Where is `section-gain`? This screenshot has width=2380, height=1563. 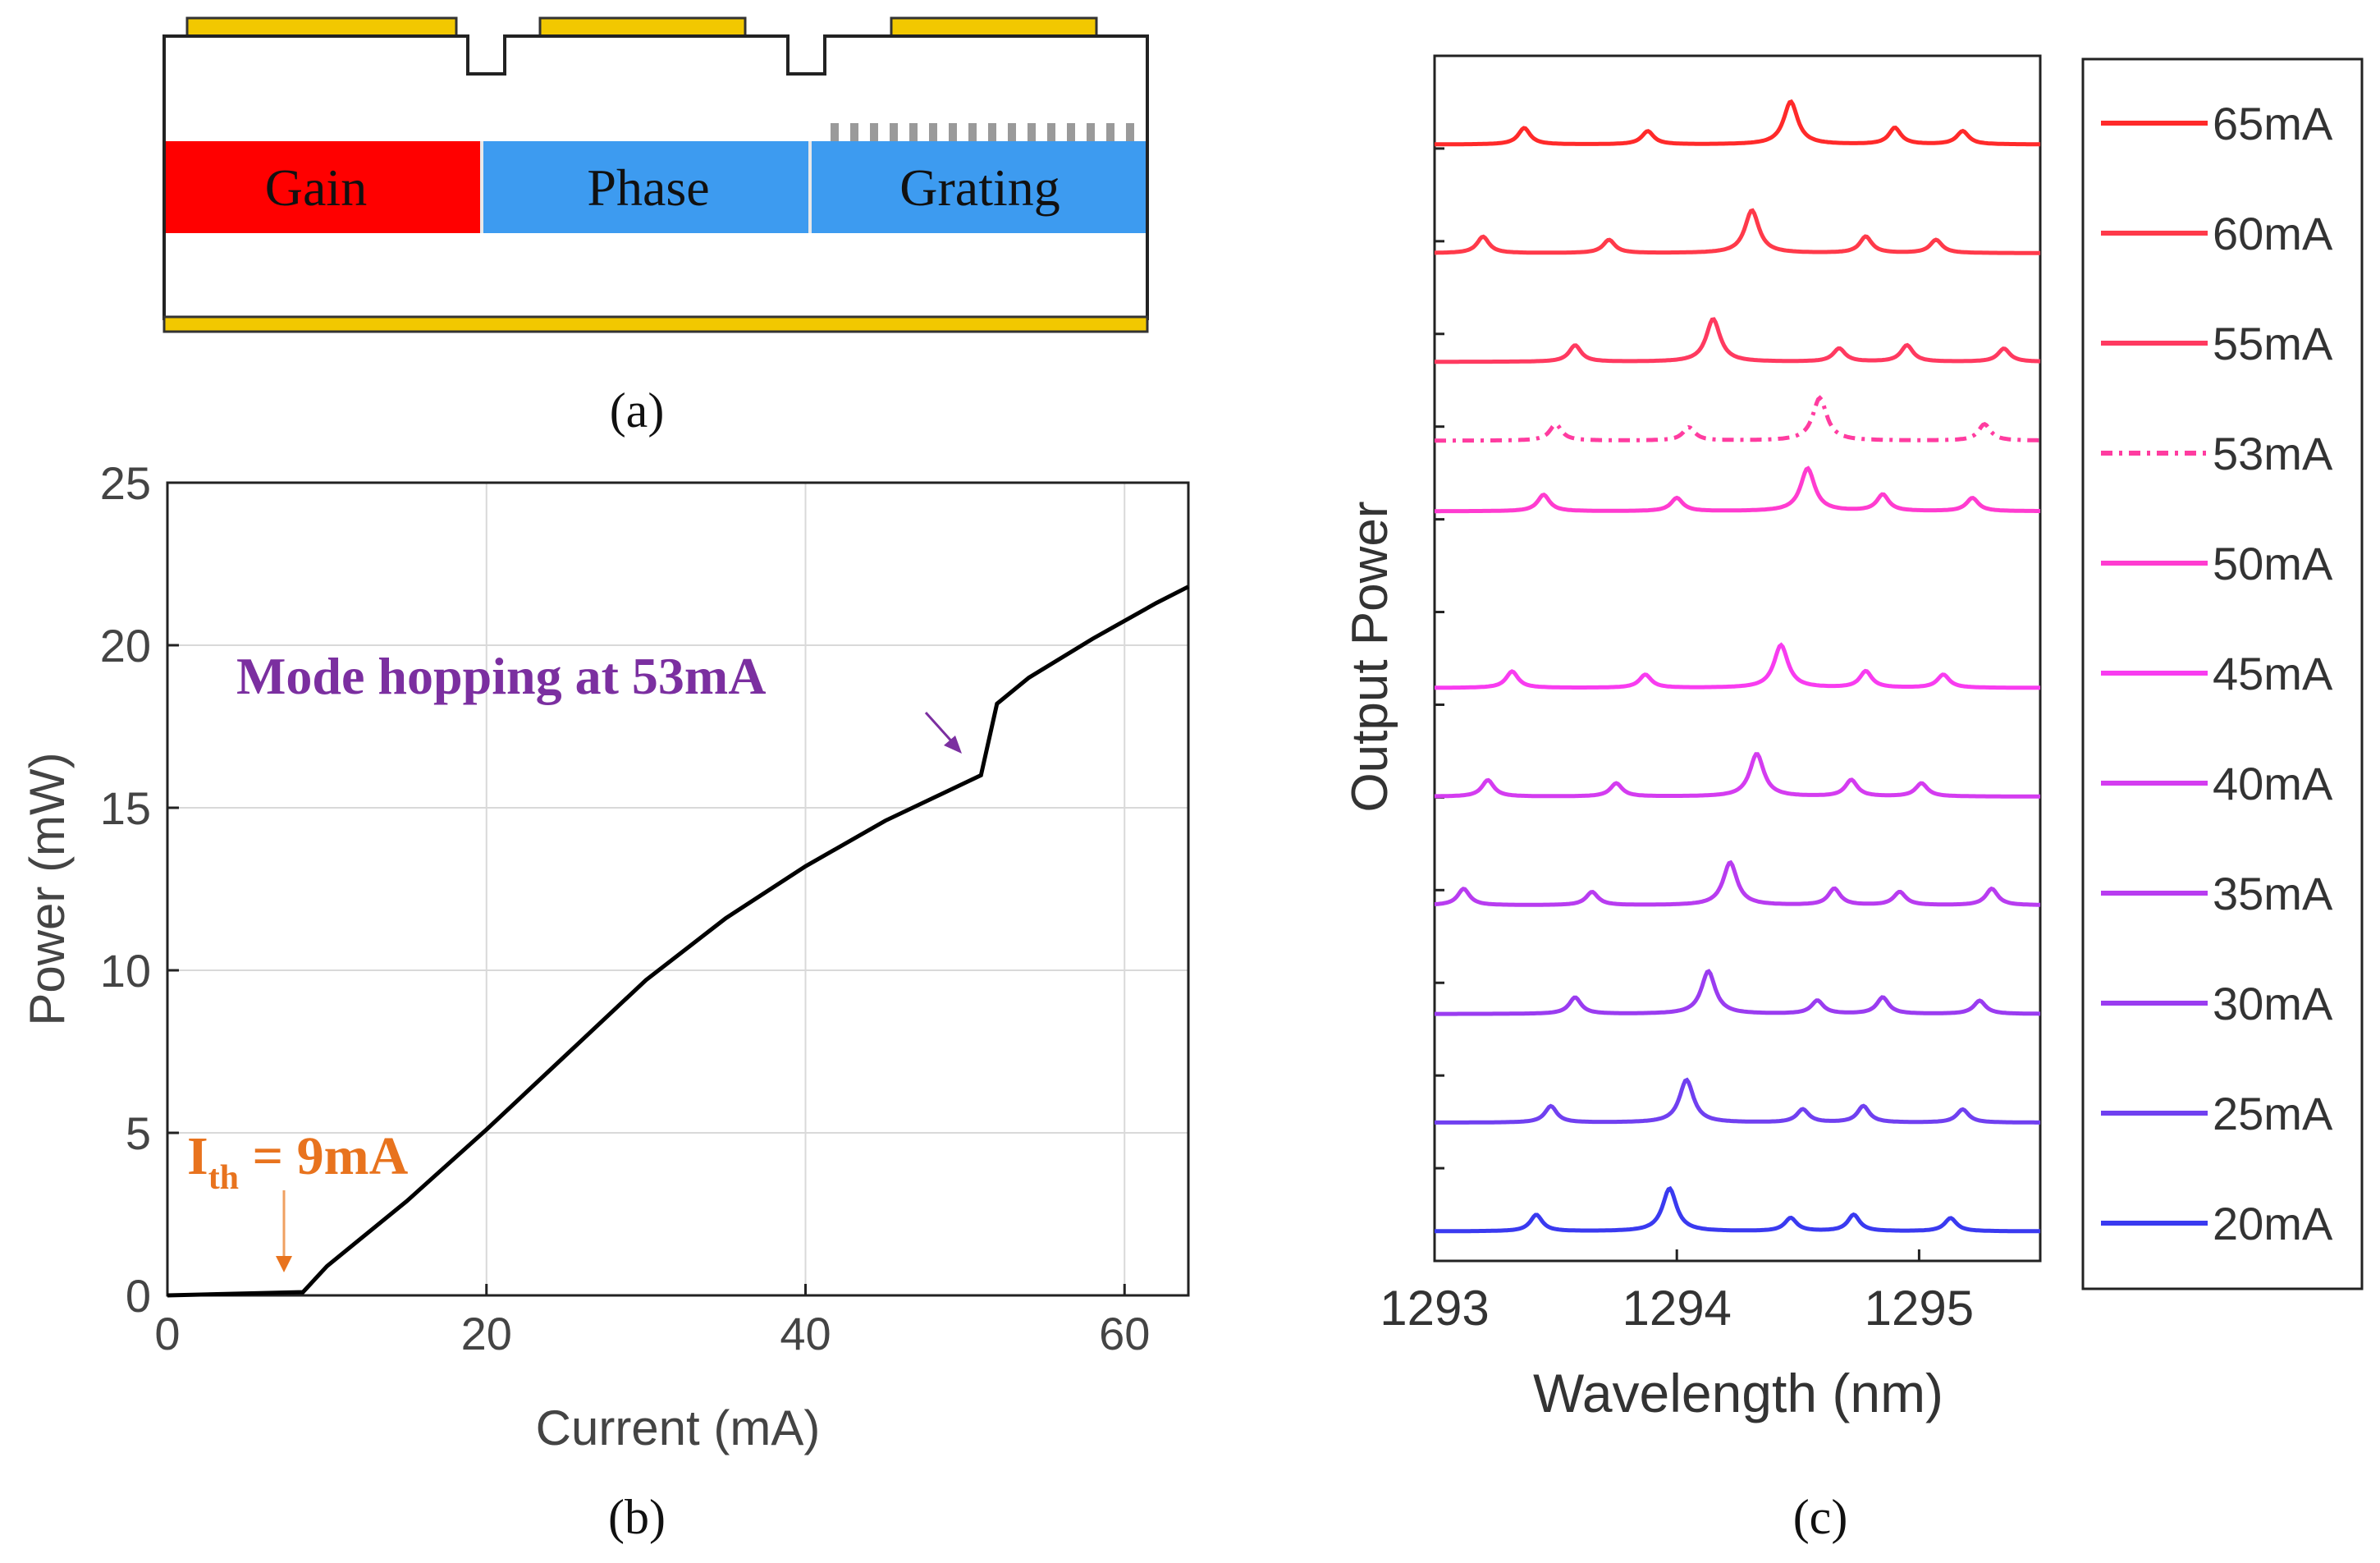
section-gain is located at coordinates (324, 187).